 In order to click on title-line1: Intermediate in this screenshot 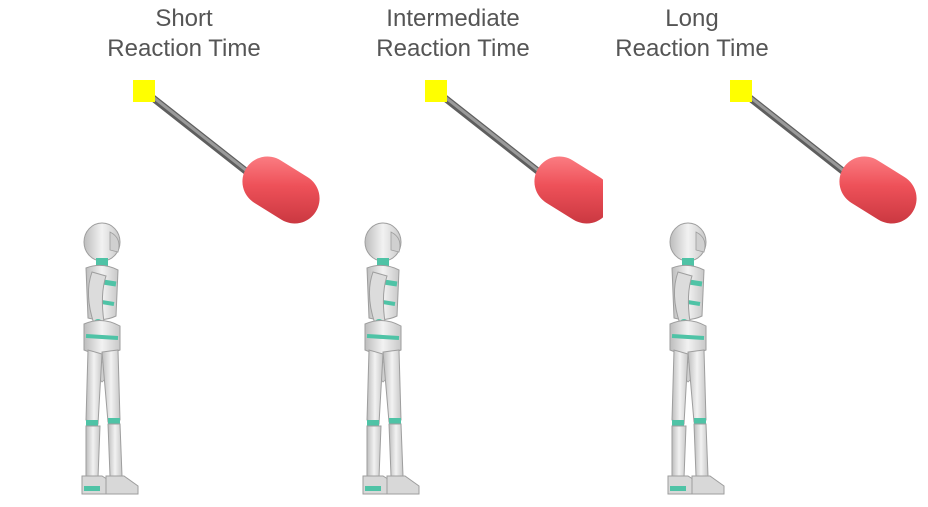, I will do `click(453, 18)`.